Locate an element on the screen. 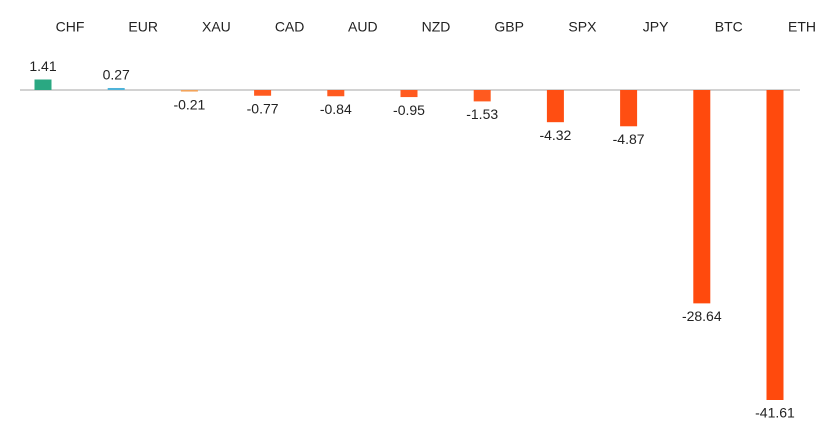 The width and height of the screenshot is (820, 439). value-label: -4.32 is located at coordinates (555, 135).